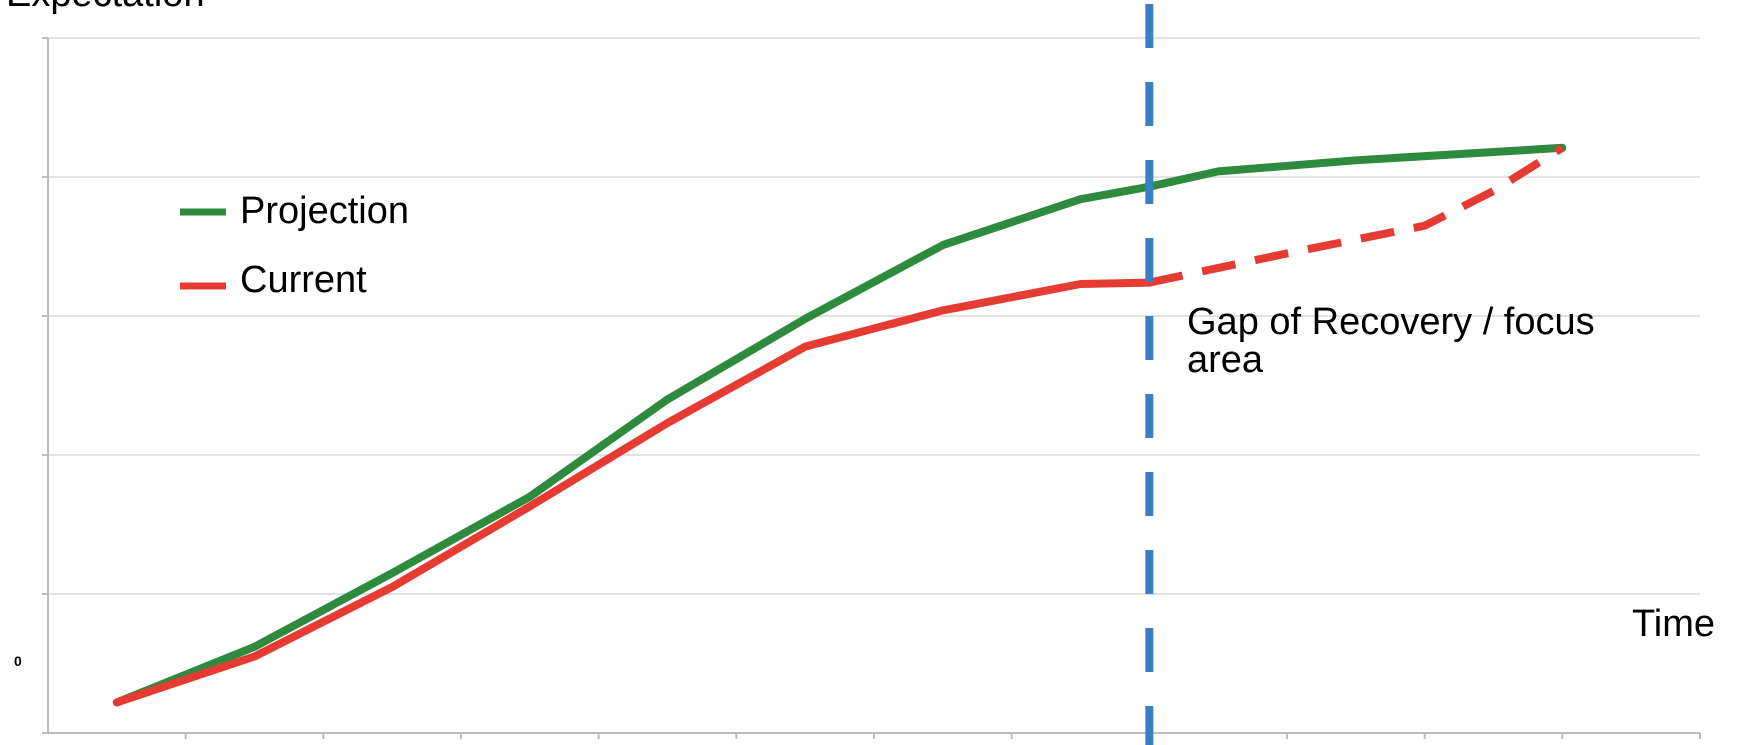 This screenshot has height=745, width=1739. Describe the element at coordinates (324, 211) in the screenshot. I see `legend-label-projection: Projection` at that location.